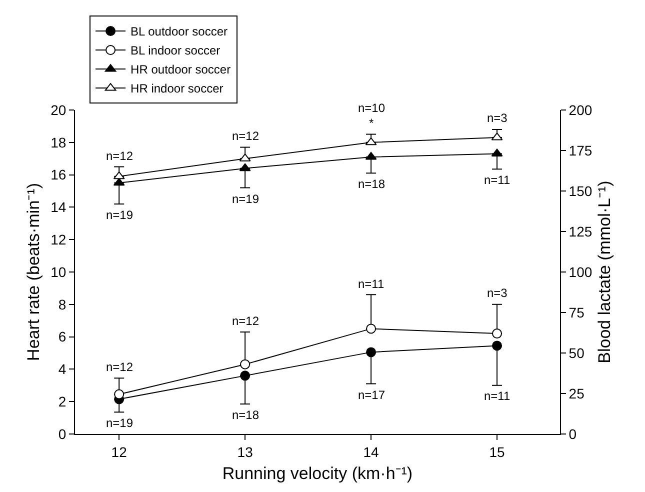 This screenshot has height=492, width=645. What do you see at coordinates (62, 369) in the screenshot?
I see `y-tick-label: 4` at bounding box center [62, 369].